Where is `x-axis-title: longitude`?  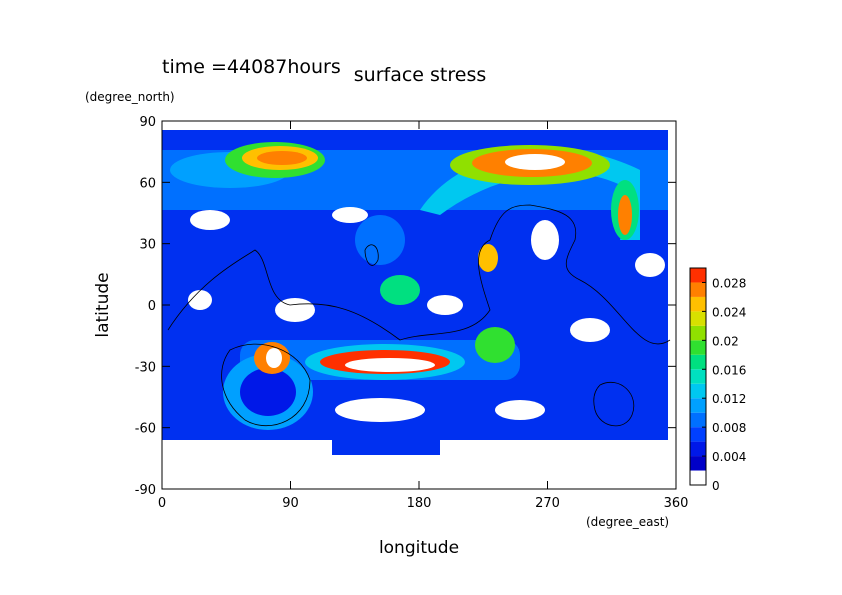 x-axis-title: longitude is located at coordinates (419, 548).